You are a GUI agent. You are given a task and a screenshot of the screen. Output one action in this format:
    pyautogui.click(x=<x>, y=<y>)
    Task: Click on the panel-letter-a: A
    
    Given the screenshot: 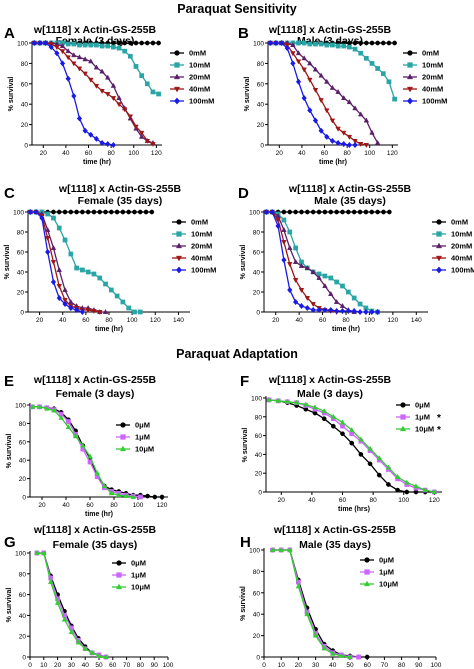 What is the action you would take?
    pyautogui.click(x=9, y=33)
    